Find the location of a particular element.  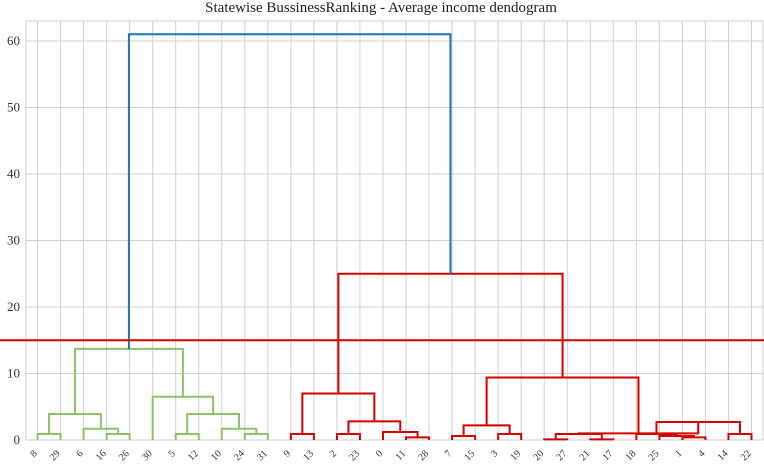

y-tick-label-0: 0 is located at coordinates (17, 439).